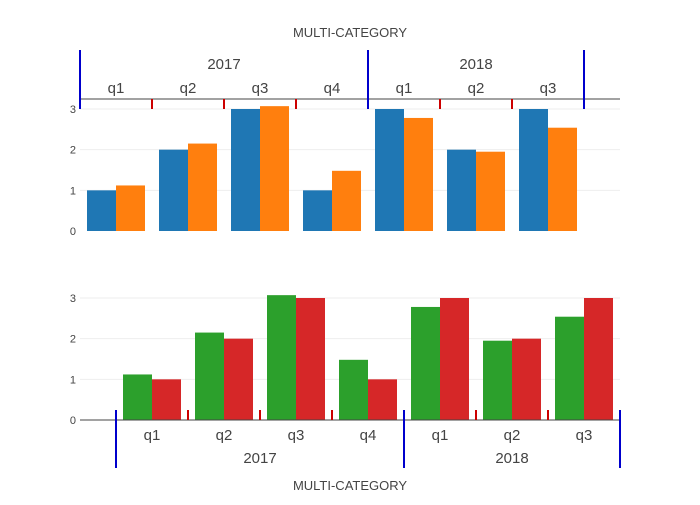  Describe the element at coordinates (73, 360) in the screenshot. I see `bottom-y-axis: 0 1 2 3` at that location.